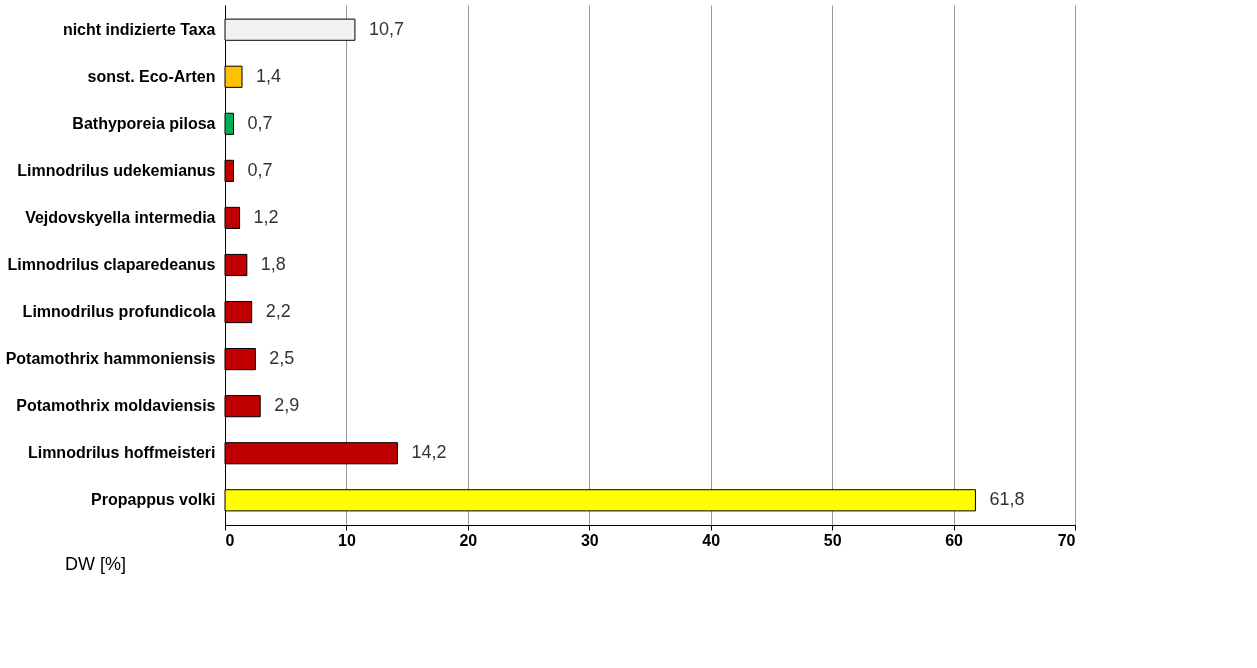 The image size is (1257, 668). I want to click on y-tick-label: Limnodrilus claparedeanus, so click(111, 264).